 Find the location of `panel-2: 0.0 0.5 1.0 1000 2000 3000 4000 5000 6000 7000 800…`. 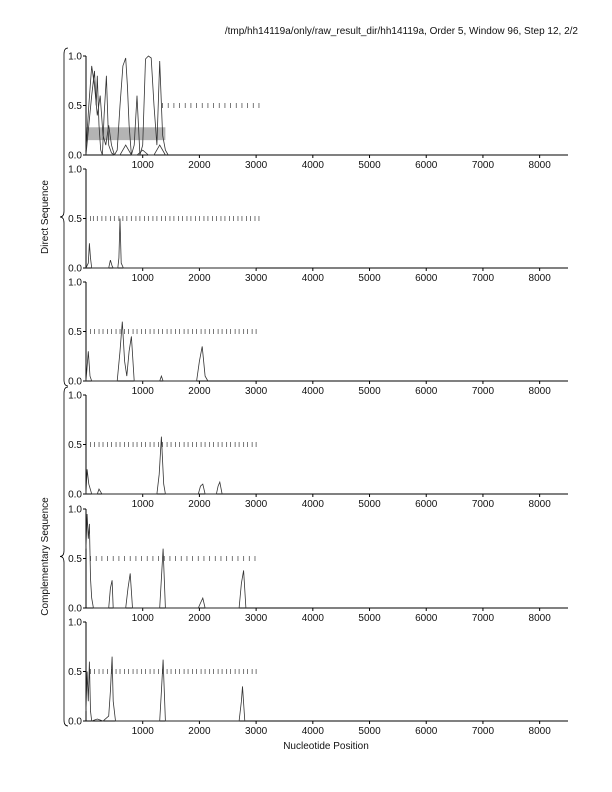

panel-2: 0.0 0.5 1.0 1000 2000 3000 4000 5000 6000 7000 800… is located at coordinates (318, 224).